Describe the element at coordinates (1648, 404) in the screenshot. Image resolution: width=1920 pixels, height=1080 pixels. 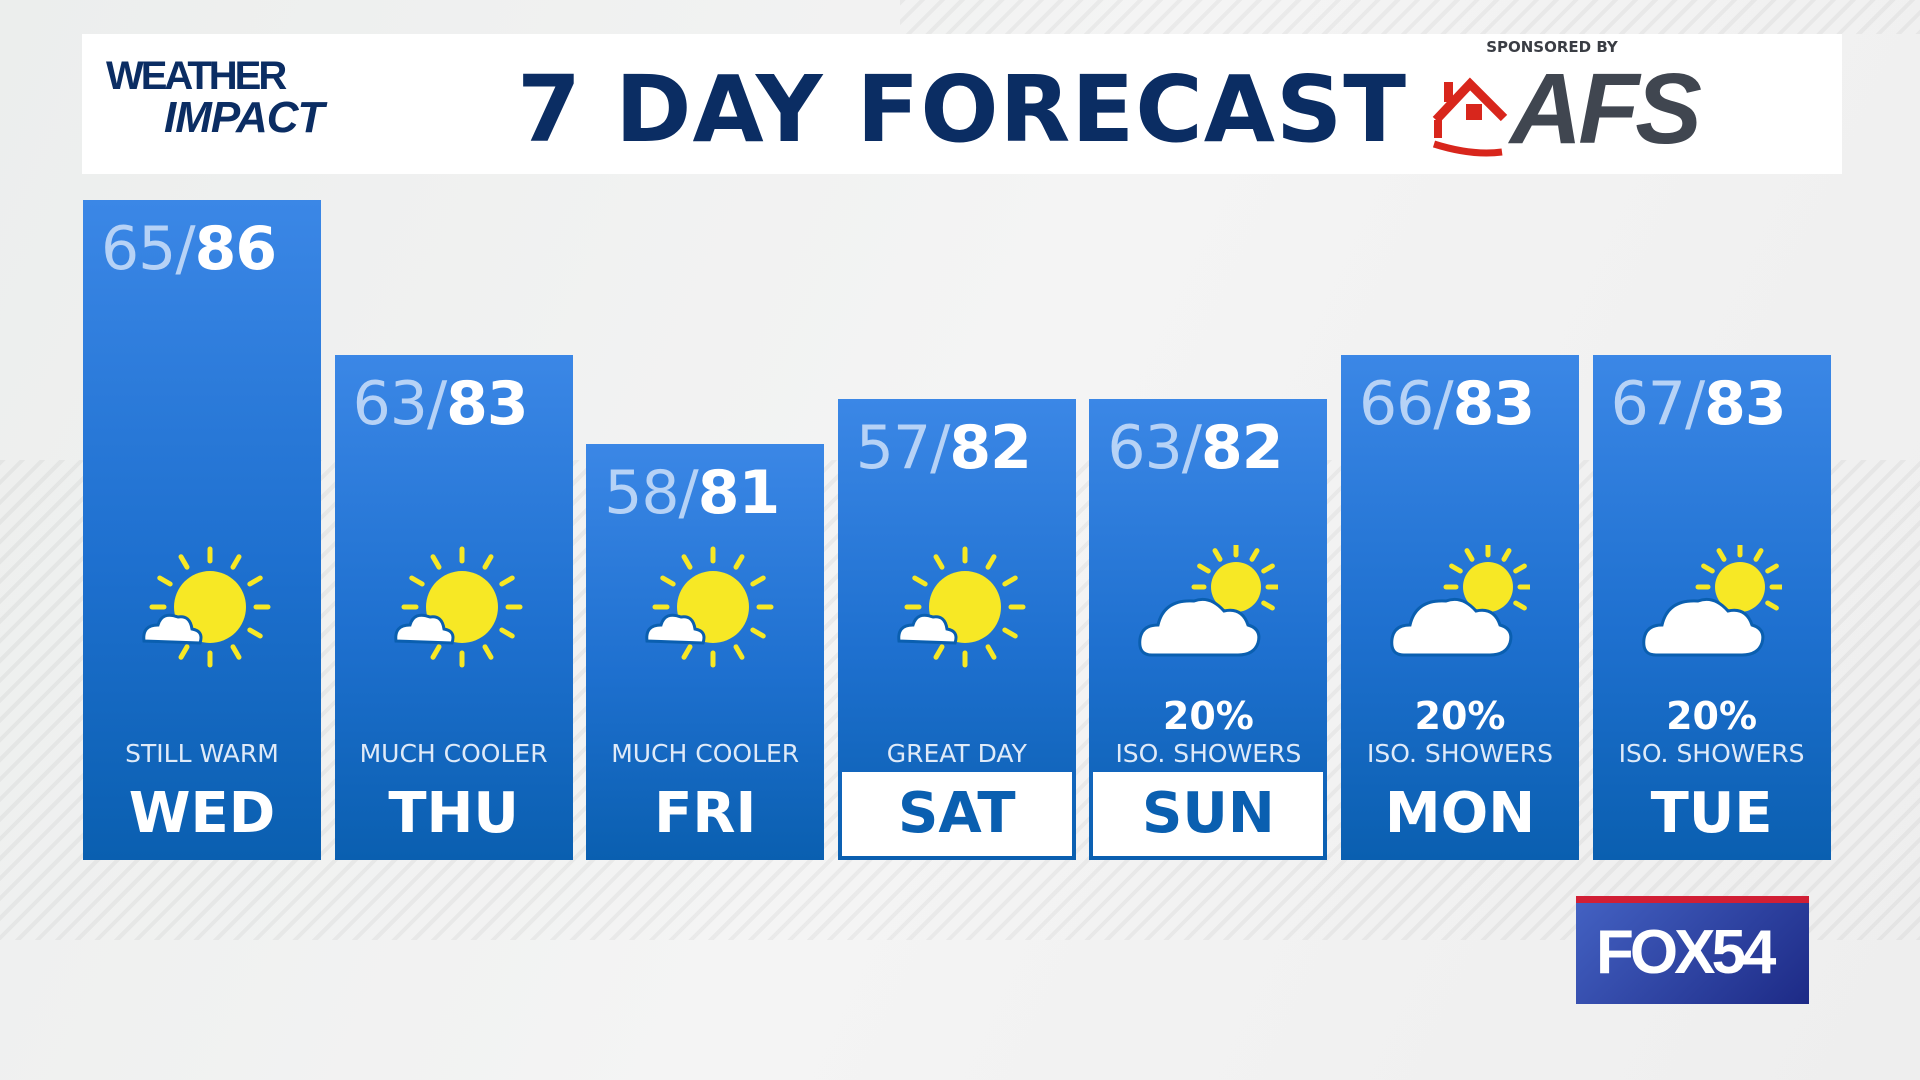
I see `low-temp: 67` at that location.